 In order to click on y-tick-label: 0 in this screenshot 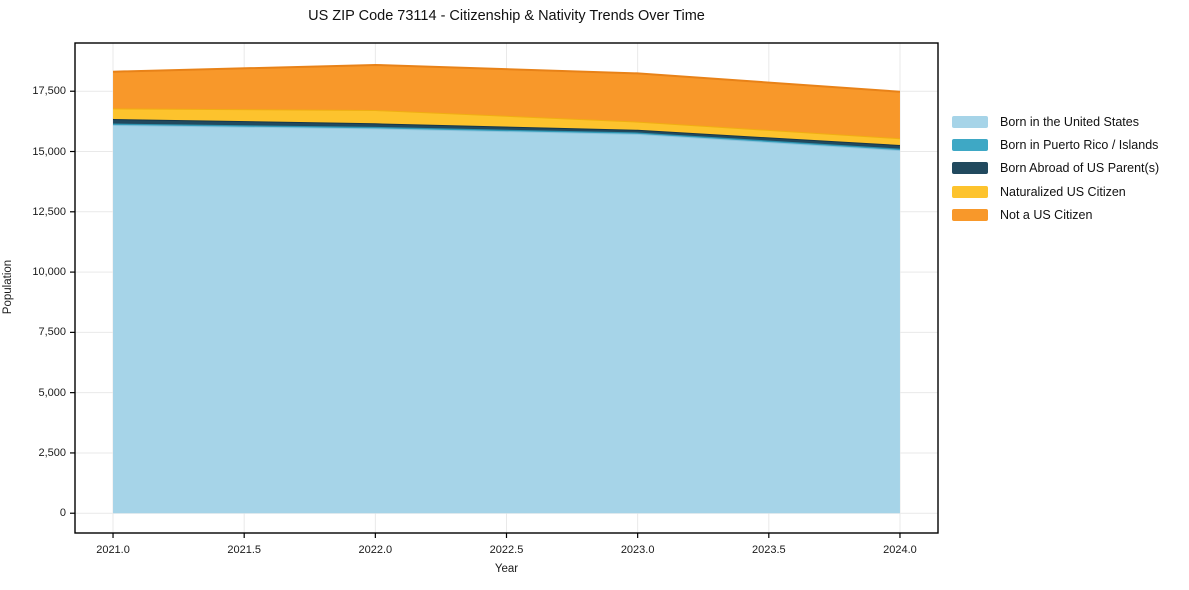, I will do `click(62, 513)`.